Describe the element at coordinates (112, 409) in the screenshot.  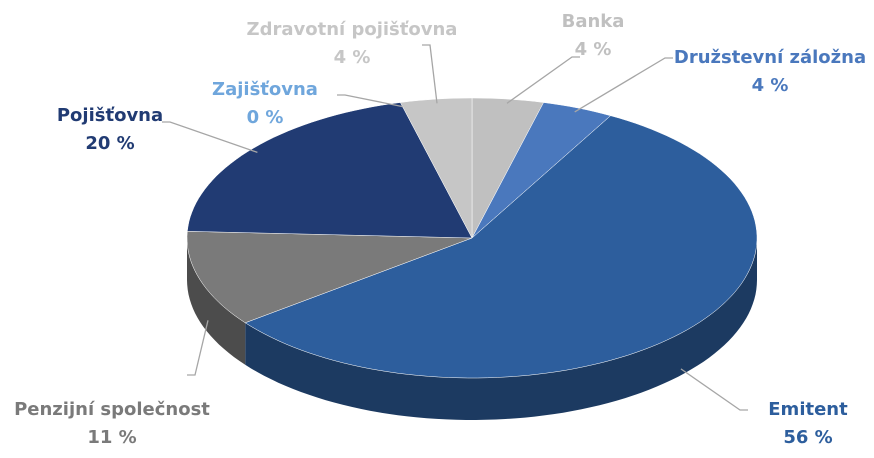
I see `category-label: Penzijní společnost` at that location.